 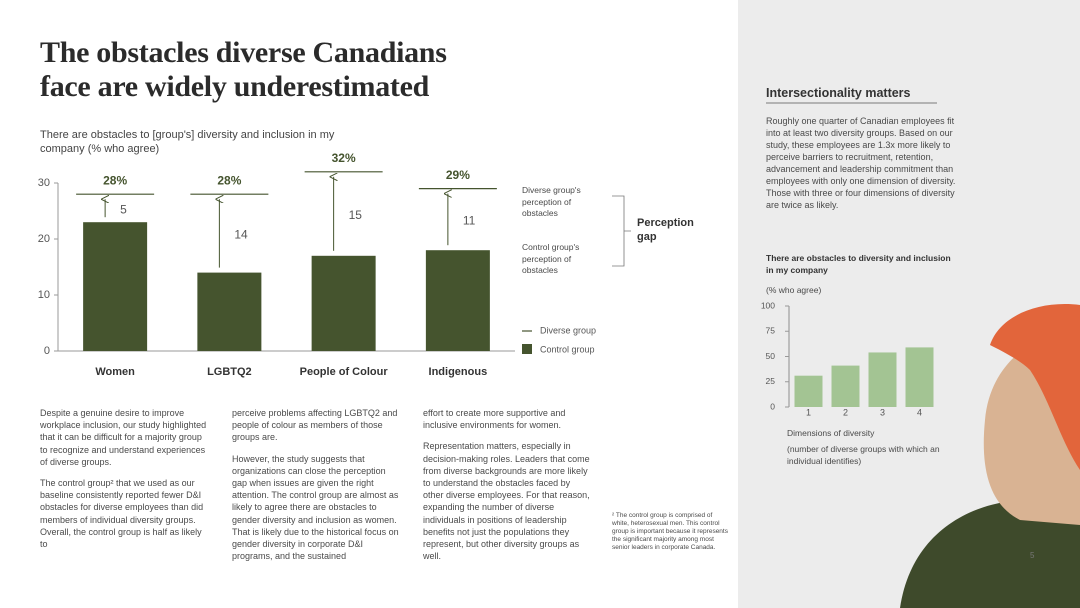 I want to click on gap-label: 15, so click(x=356, y=215).